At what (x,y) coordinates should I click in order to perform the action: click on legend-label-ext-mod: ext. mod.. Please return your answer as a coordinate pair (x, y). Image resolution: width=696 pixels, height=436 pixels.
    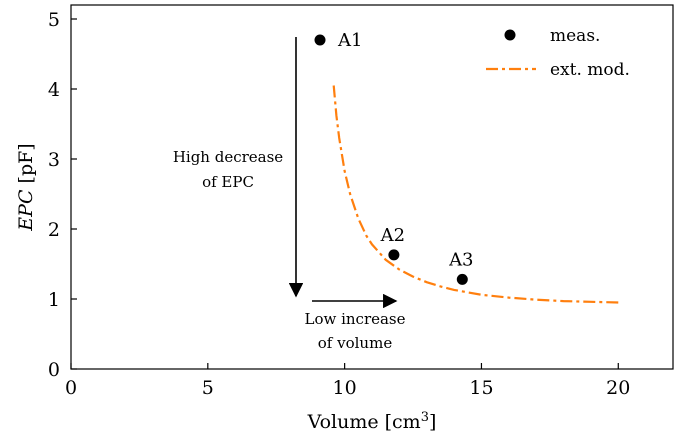
    Looking at the image, I should click on (590, 70).